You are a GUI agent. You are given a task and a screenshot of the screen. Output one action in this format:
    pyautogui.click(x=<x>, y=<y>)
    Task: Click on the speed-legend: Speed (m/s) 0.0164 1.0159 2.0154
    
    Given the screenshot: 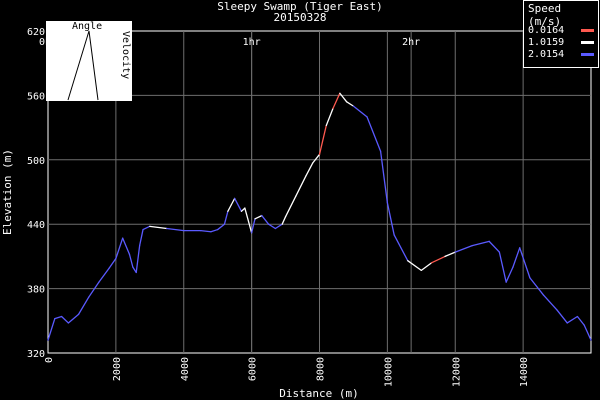 What is the action you would take?
    pyautogui.click(x=561, y=34)
    